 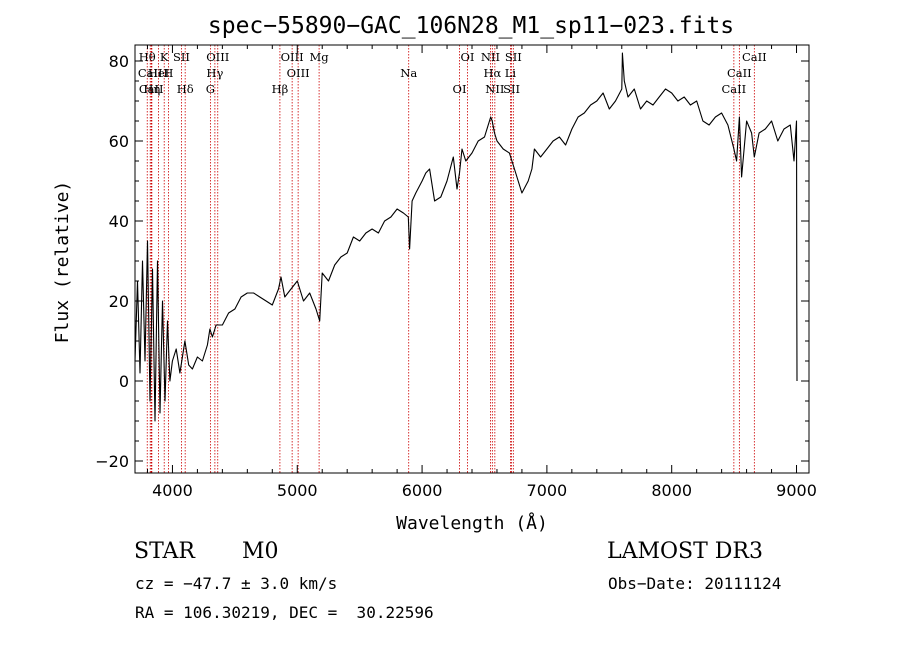 What do you see at coordinates (422, 490) in the screenshot?
I see `x-tick-label: 6000` at bounding box center [422, 490].